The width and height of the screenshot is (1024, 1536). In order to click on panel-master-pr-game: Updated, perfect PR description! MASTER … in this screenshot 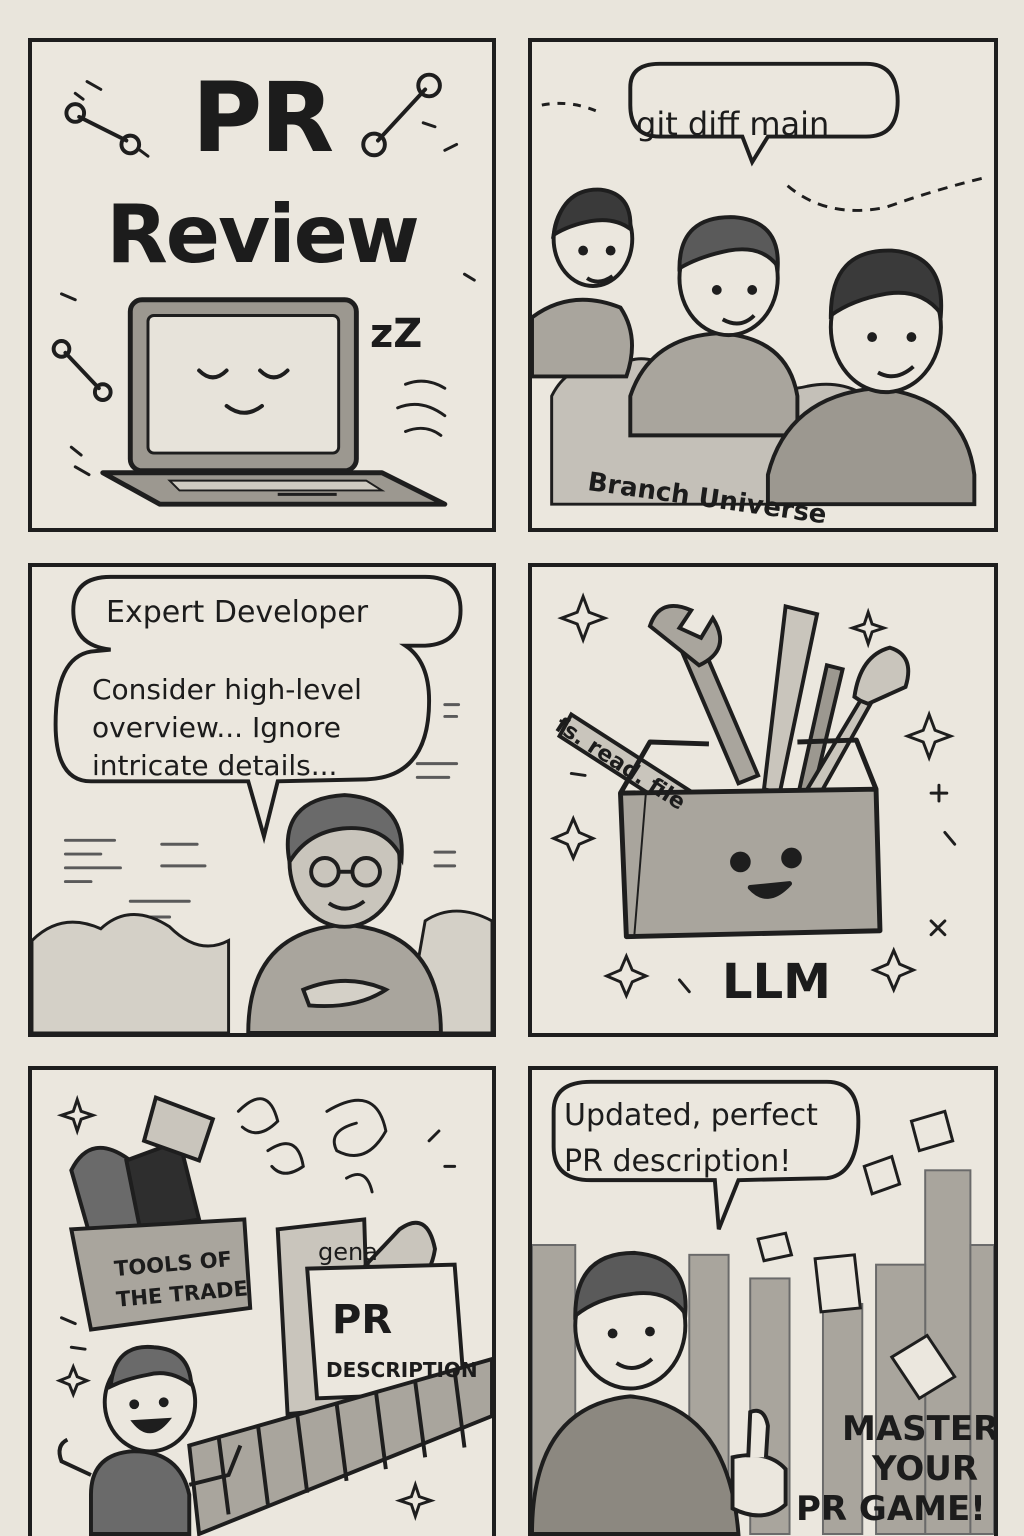, I will do `click(763, 1301)`.